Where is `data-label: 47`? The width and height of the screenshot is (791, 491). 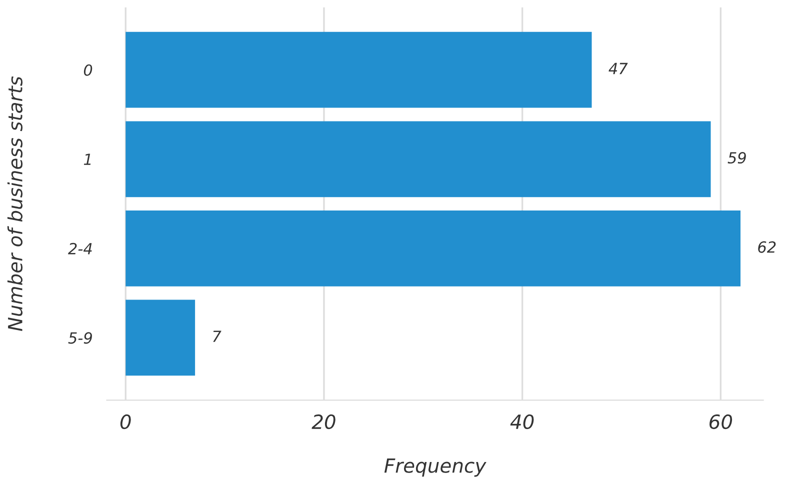 data-label: 47 is located at coordinates (618, 68).